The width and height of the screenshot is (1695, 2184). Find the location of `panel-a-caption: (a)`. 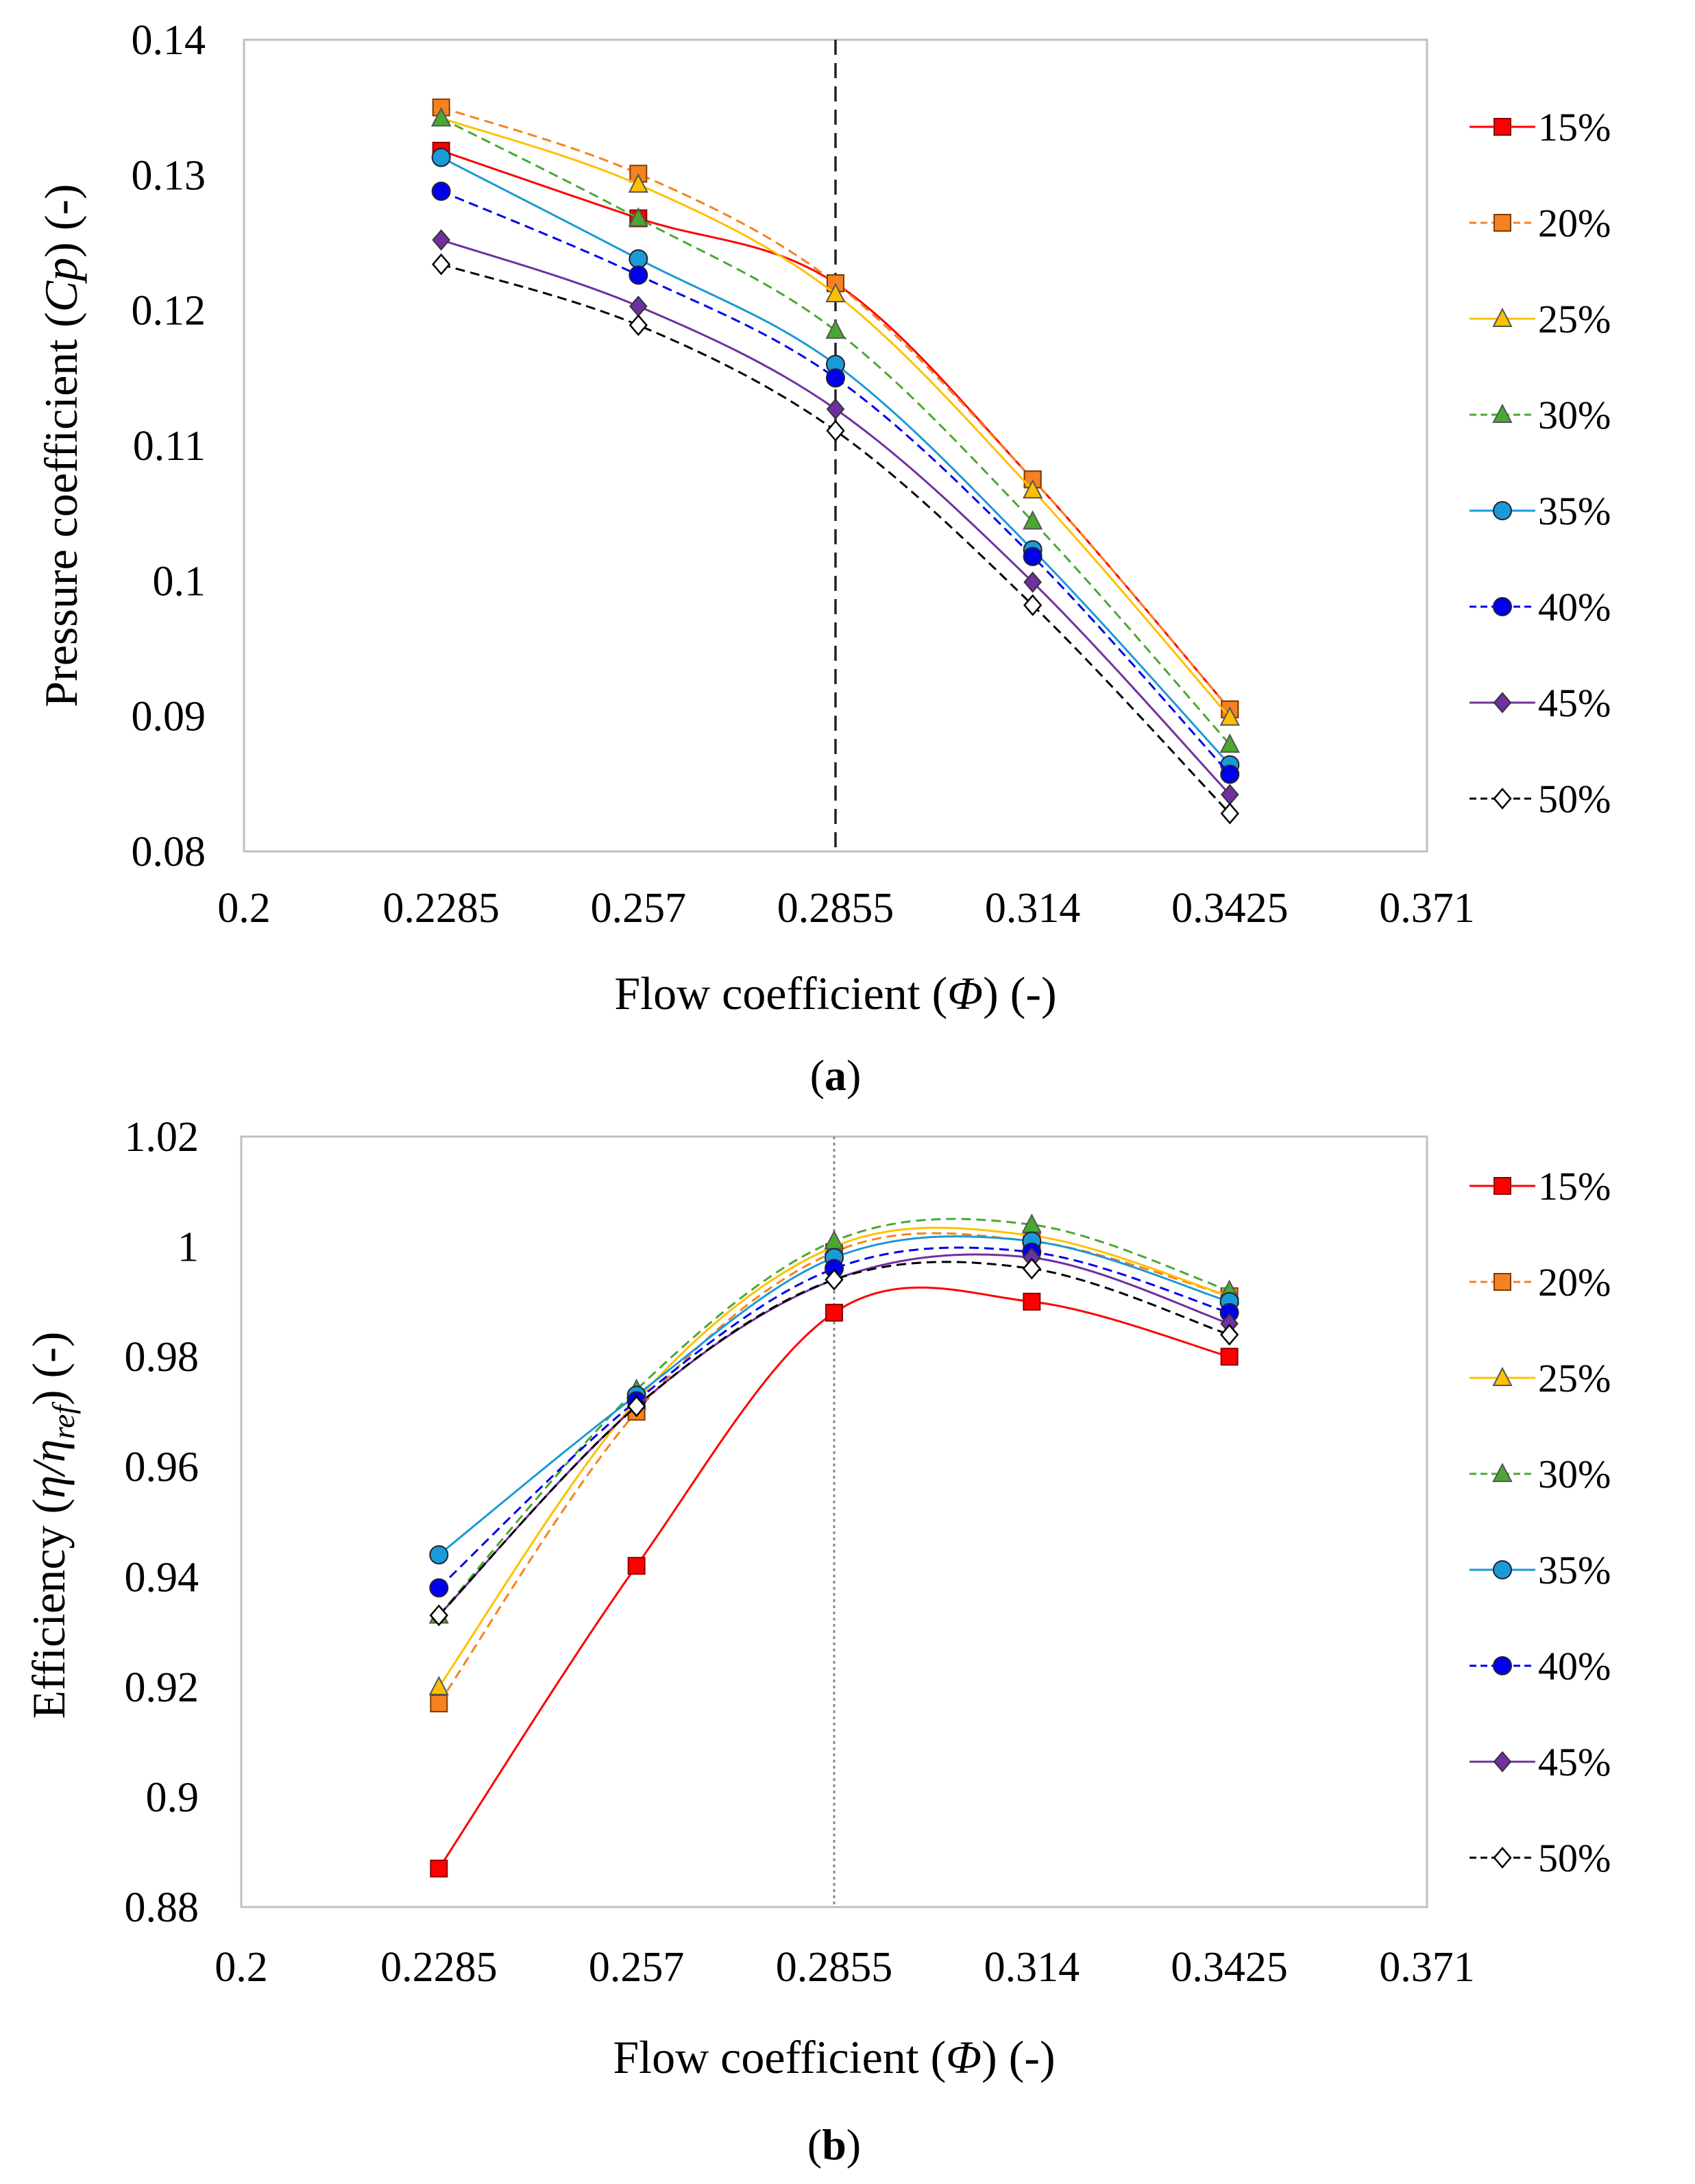

panel-a-caption: (a) is located at coordinates (836, 1075).